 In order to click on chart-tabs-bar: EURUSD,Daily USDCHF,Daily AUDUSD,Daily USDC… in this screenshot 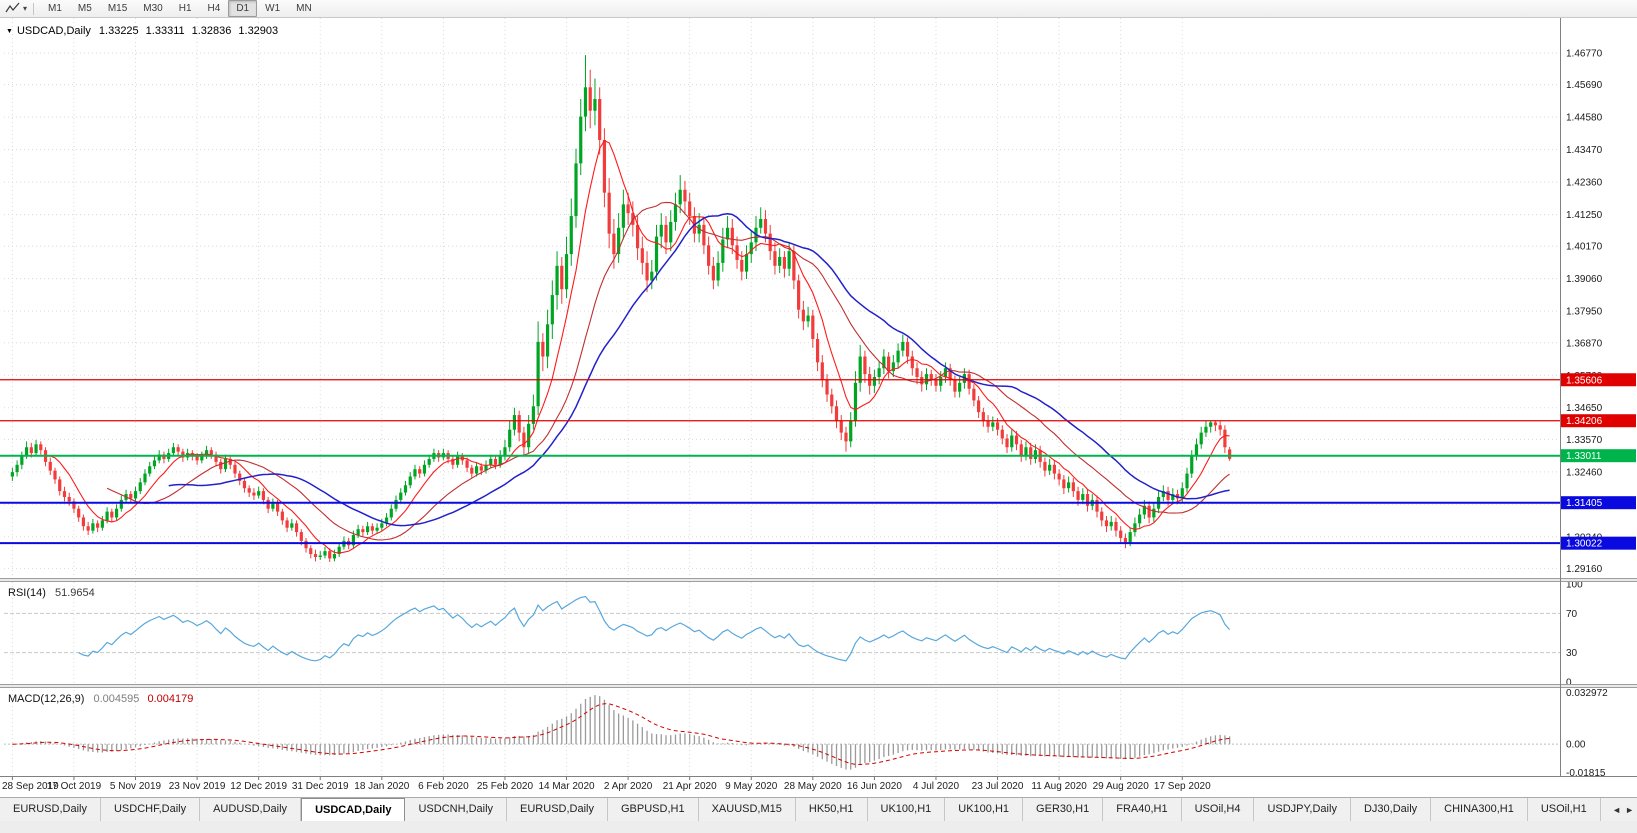, I will do `click(818, 809)`.